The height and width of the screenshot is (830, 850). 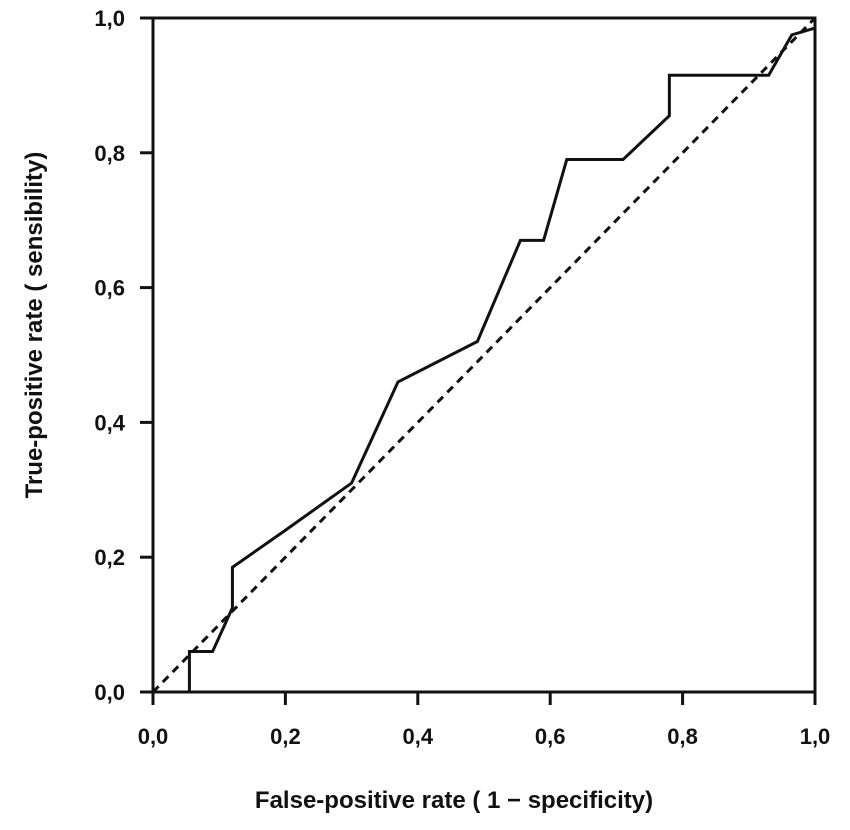 I want to click on x-tick-label: 1,0, so click(x=815, y=736).